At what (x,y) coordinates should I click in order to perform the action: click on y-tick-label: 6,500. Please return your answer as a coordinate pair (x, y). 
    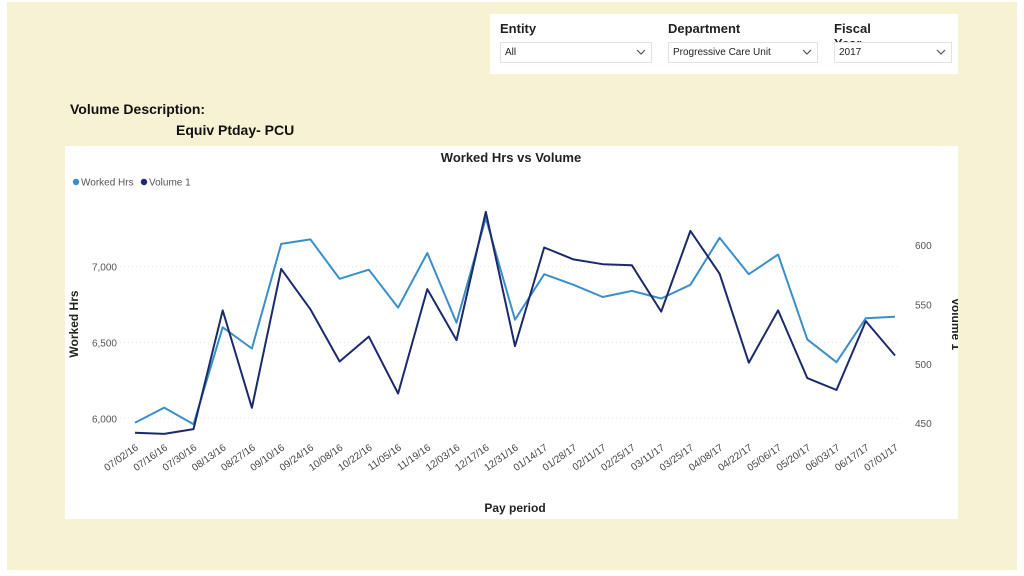
    Looking at the image, I should click on (104, 343).